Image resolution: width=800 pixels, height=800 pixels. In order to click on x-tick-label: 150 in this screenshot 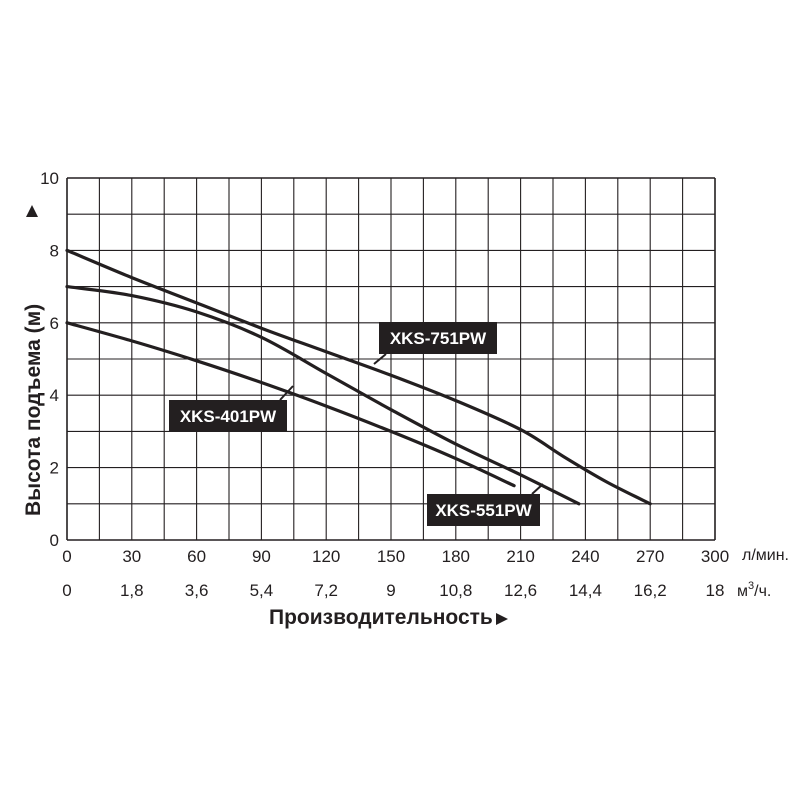, I will do `click(391, 556)`.